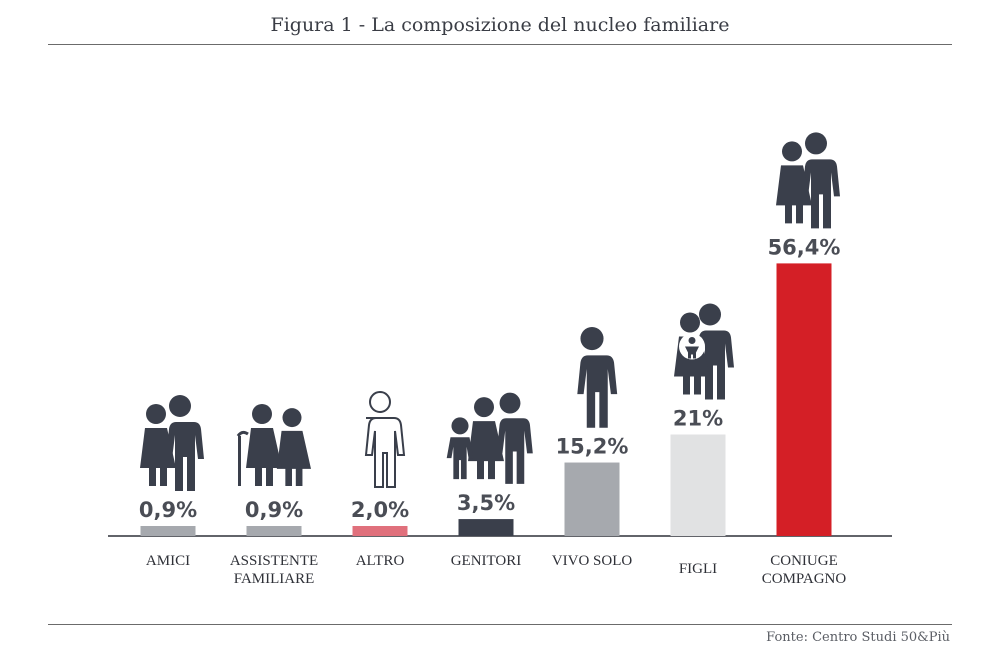 The width and height of the screenshot is (1000, 666). What do you see at coordinates (592, 447) in the screenshot?
I see `data-label: 15,2%` at bounding box center [592, 447].